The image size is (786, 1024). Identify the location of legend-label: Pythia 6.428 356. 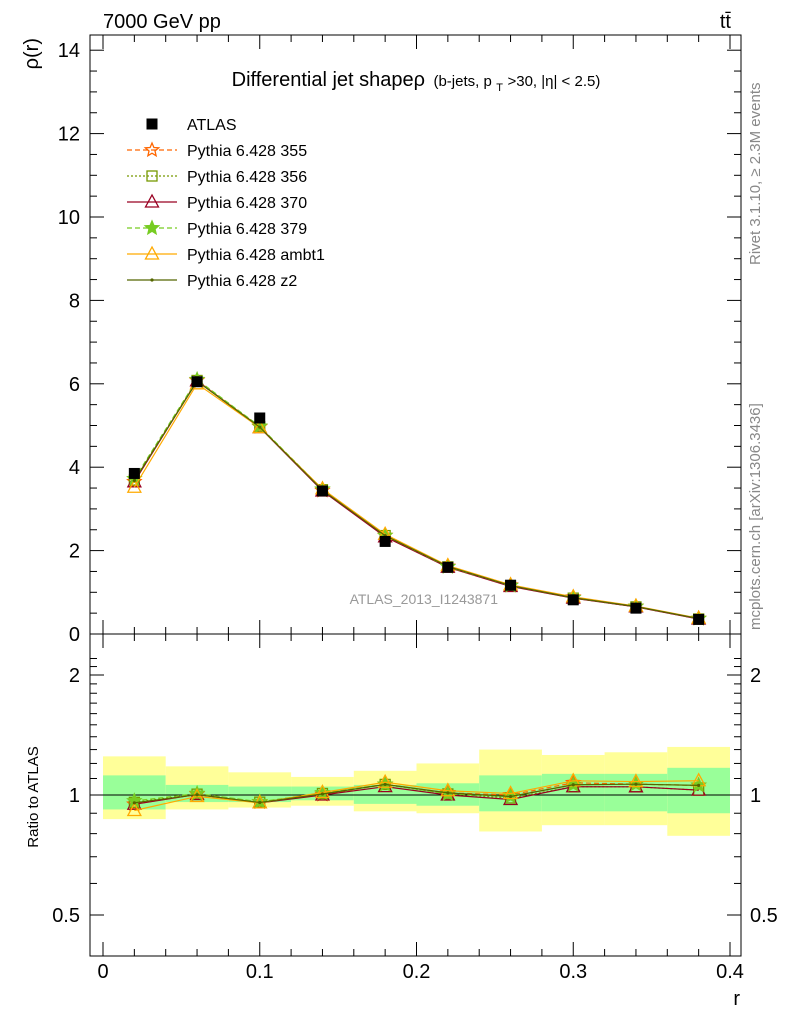
(247, 177).